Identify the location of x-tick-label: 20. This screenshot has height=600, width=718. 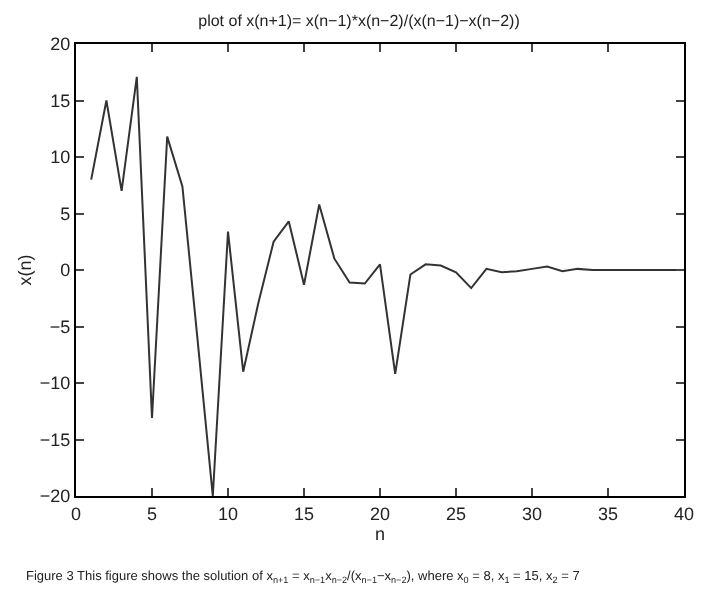
(380, 513).